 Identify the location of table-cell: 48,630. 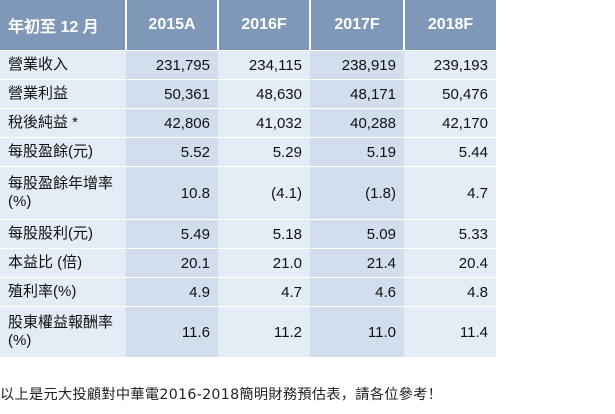
(264, 94).